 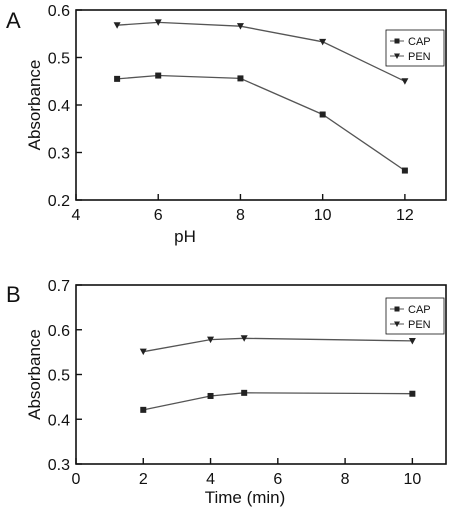 I want to click on x-tick-label: 12, so click(x=405, y=215).